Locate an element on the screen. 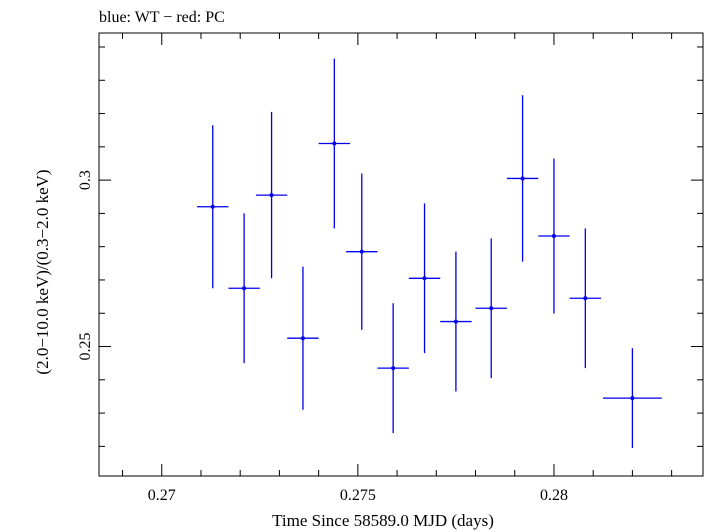 This screenshot has width=705, height=532. y-tick-label: 0.25 is located at coordinates (85, 347).